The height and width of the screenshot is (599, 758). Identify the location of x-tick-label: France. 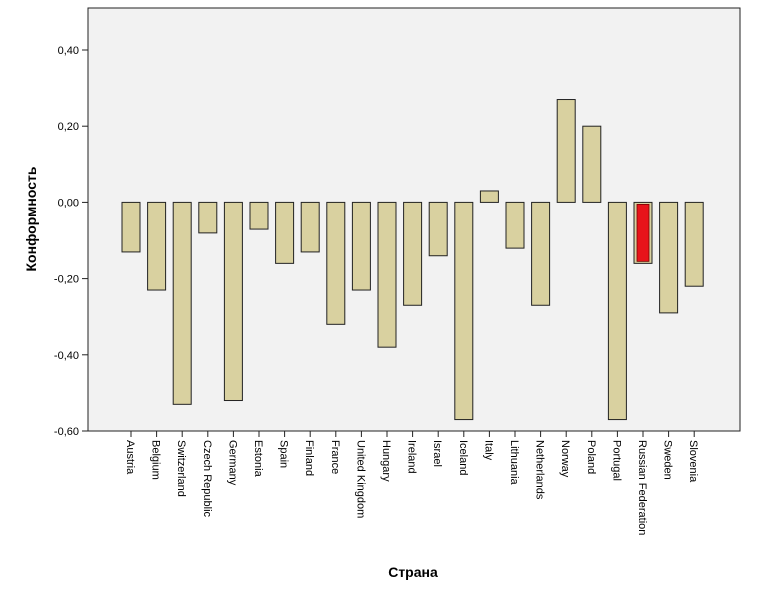
(335, 457).